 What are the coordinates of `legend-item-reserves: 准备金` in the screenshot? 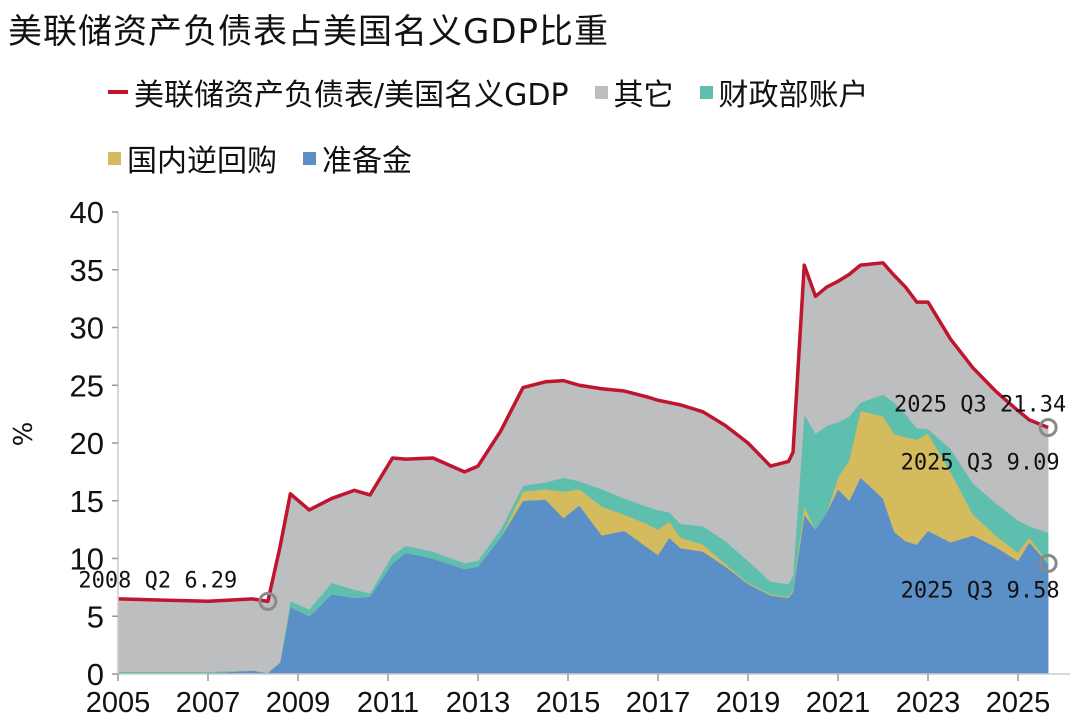 It's located at (357, 158).